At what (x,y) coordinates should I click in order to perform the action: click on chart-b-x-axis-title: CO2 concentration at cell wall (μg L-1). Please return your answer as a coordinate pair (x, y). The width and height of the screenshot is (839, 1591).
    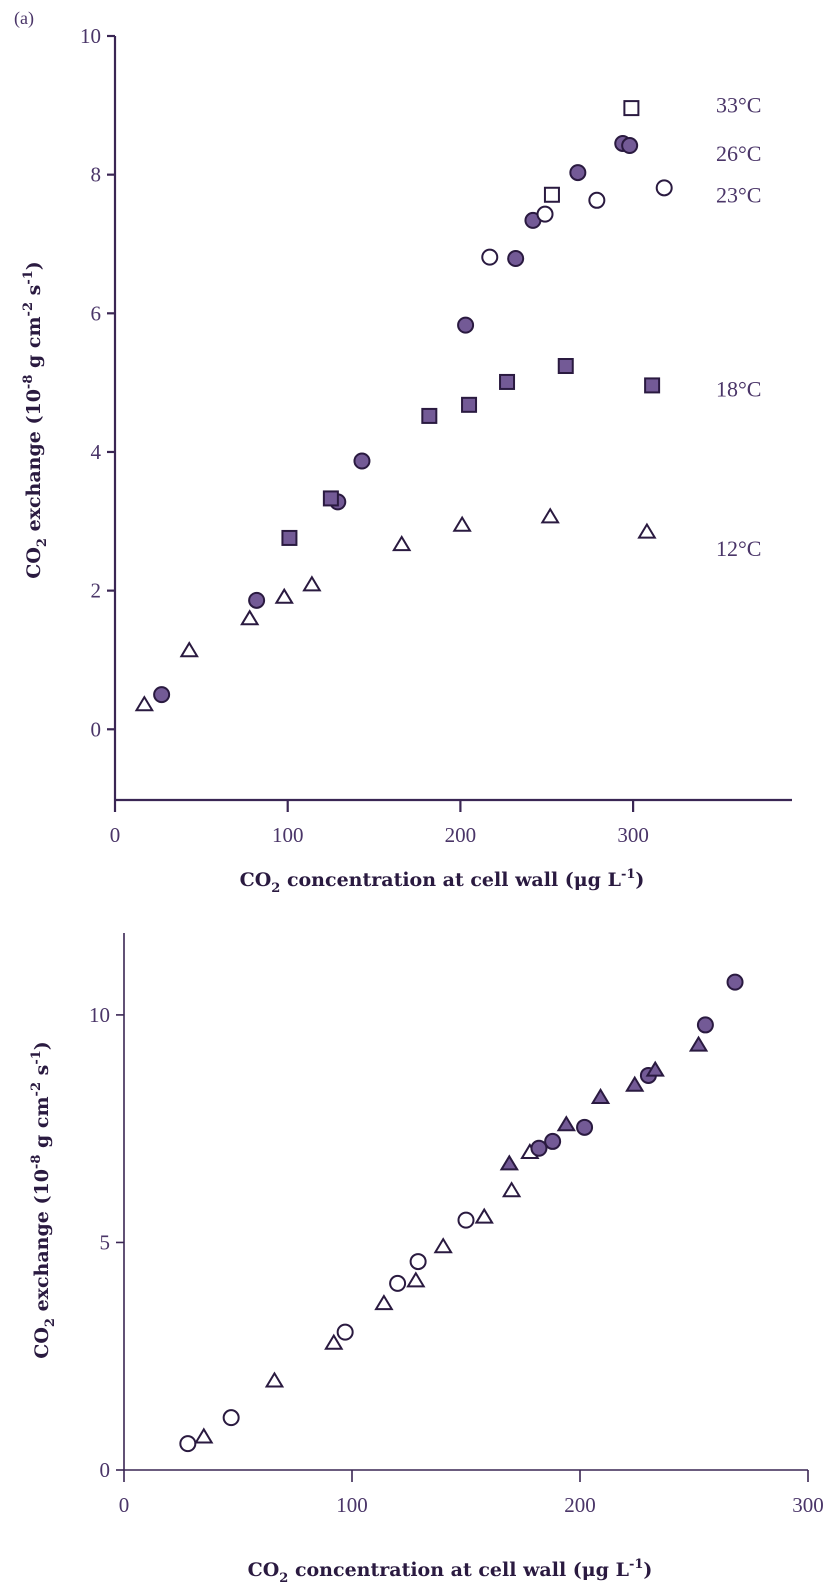
    Looking at the image, I should click on (450, 1571).